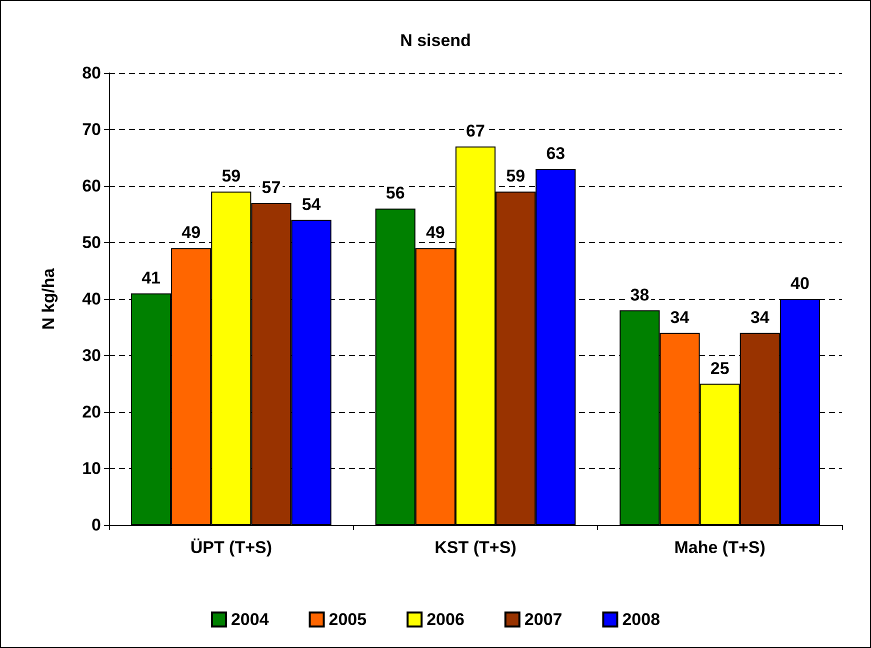 The width and height of the screenshot is (871, 648). I want to click on x-tick-label: KST (T+S), so click(475, 547).